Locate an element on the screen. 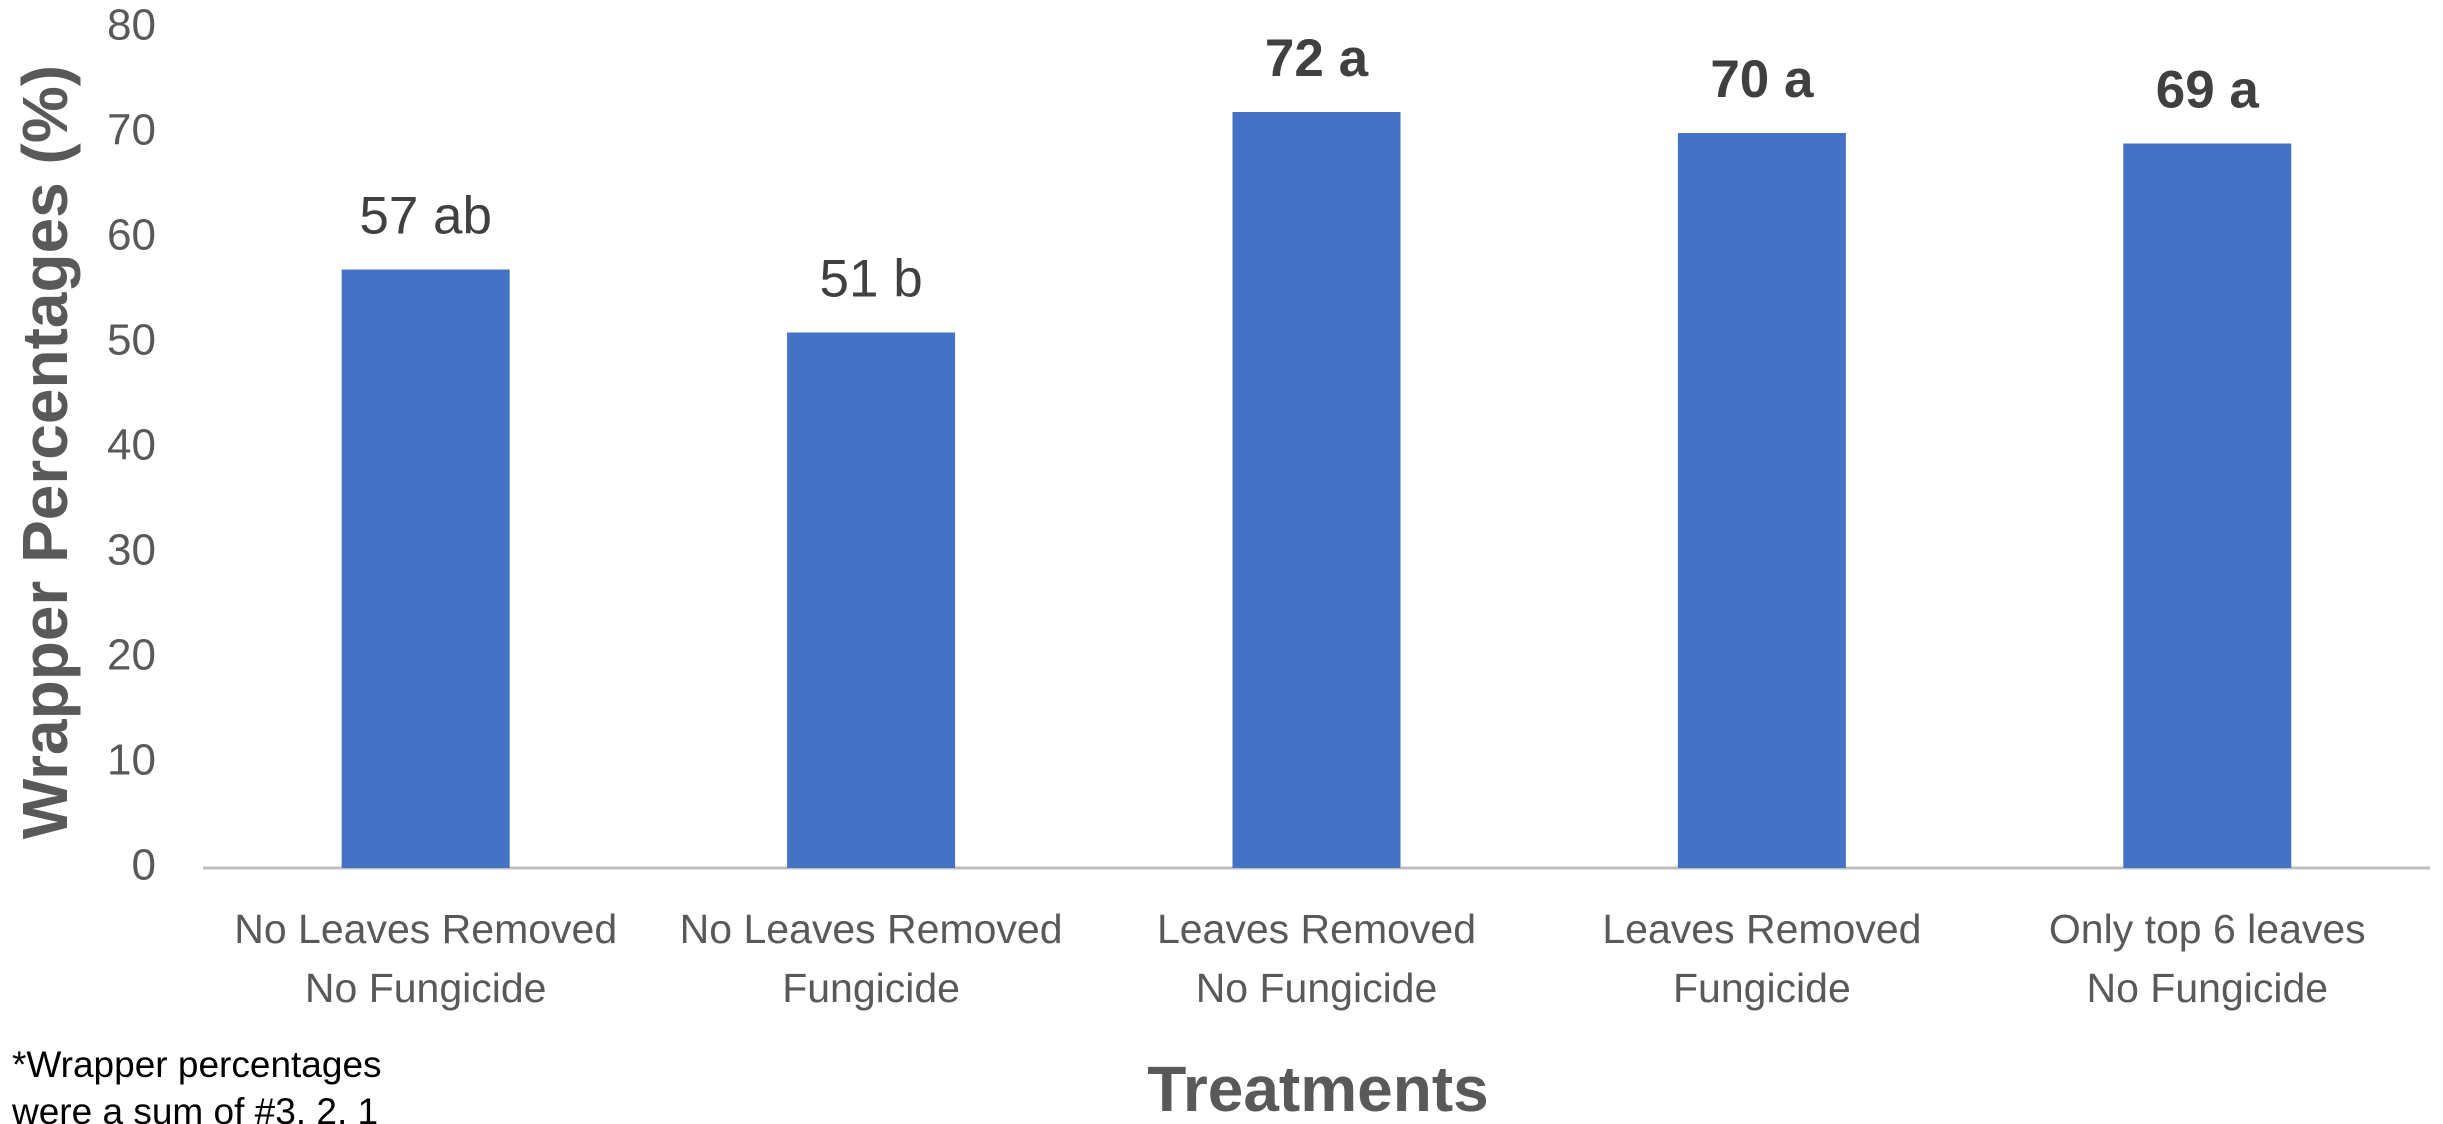 This screenshot has height=1124, width=2443. y-tick-label: 30 is located at coordinates (131, 550).